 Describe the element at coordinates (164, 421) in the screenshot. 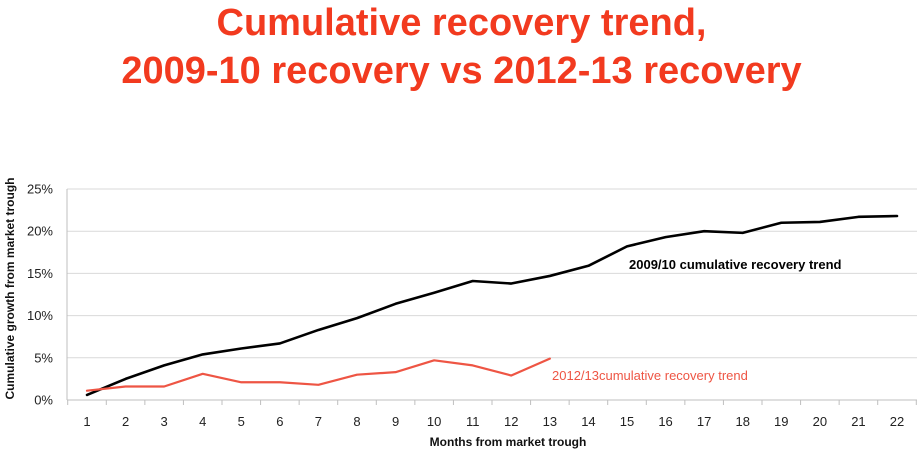

I see `x-tick-label: 3` at that location.